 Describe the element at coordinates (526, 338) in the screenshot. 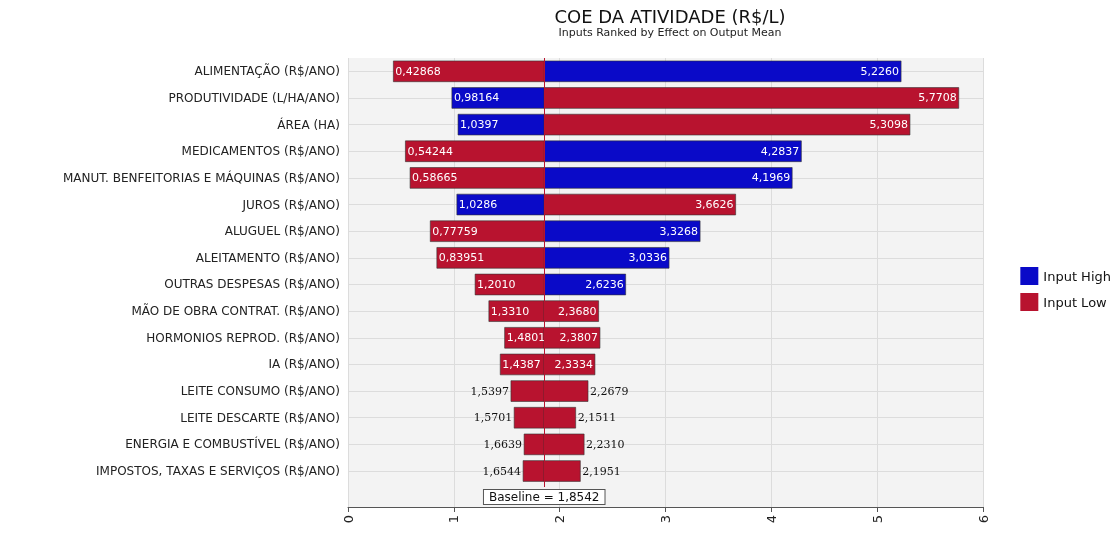

I see `data-label: 1,4801` at that location.